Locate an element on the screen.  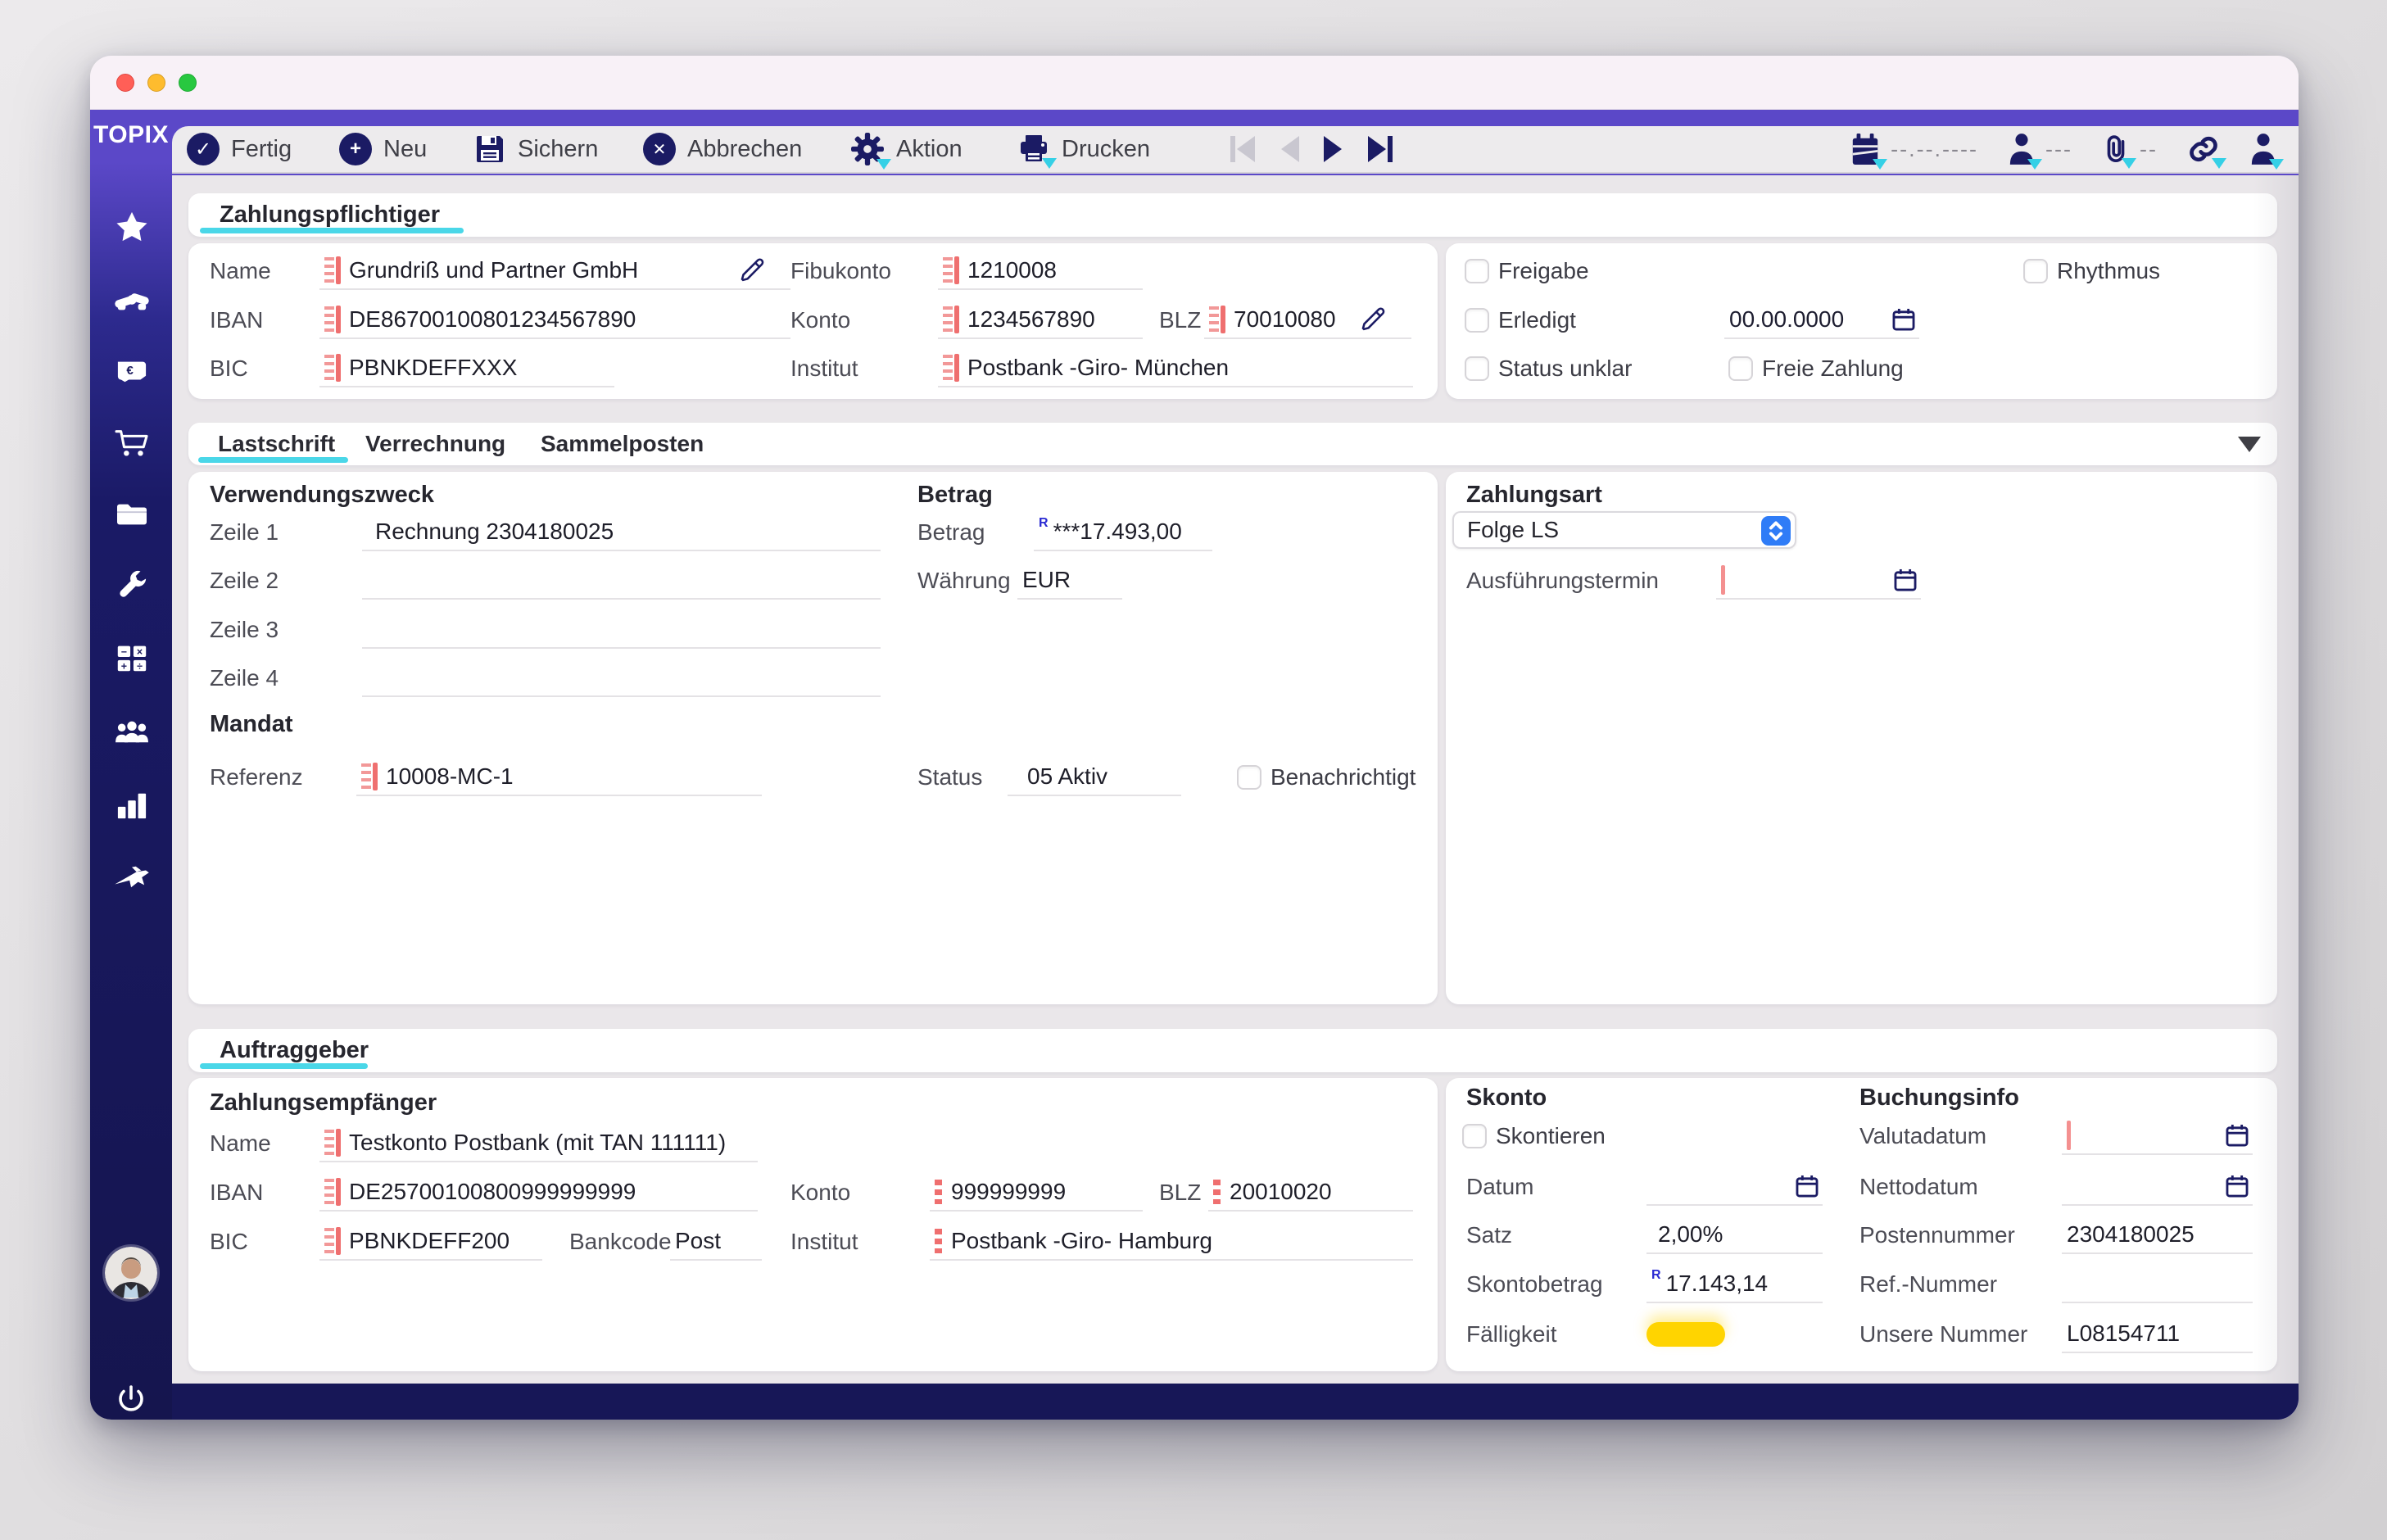
betrag-field: R ***17.493,00 is located at coordinates (1123, 532).